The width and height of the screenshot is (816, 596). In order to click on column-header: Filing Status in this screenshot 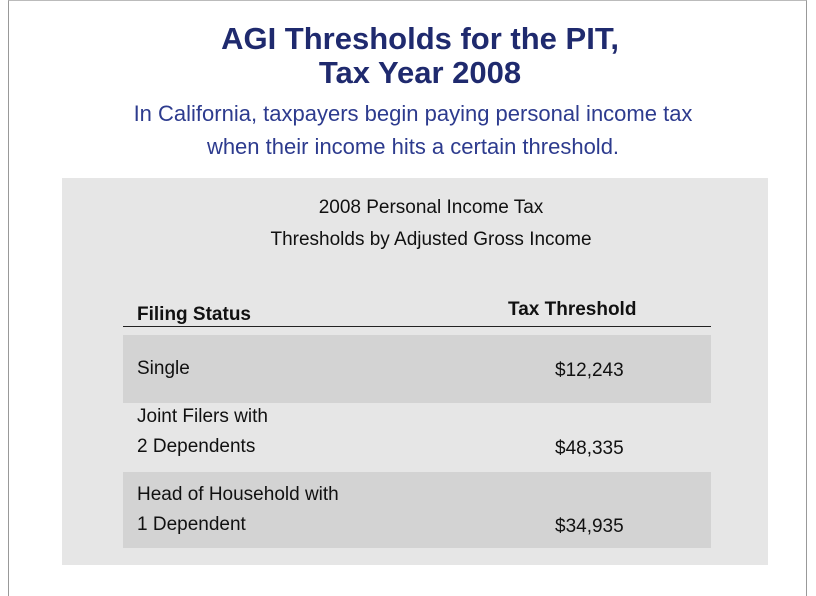, I will do `click(194, 314)`.